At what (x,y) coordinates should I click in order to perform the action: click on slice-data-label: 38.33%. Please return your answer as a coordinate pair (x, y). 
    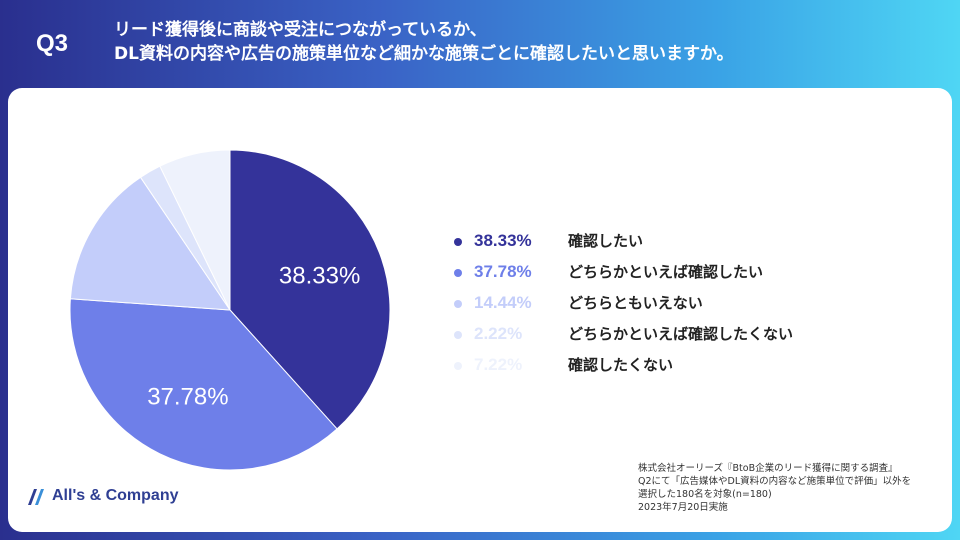
    Looking at the image, I should click on (319, 276).